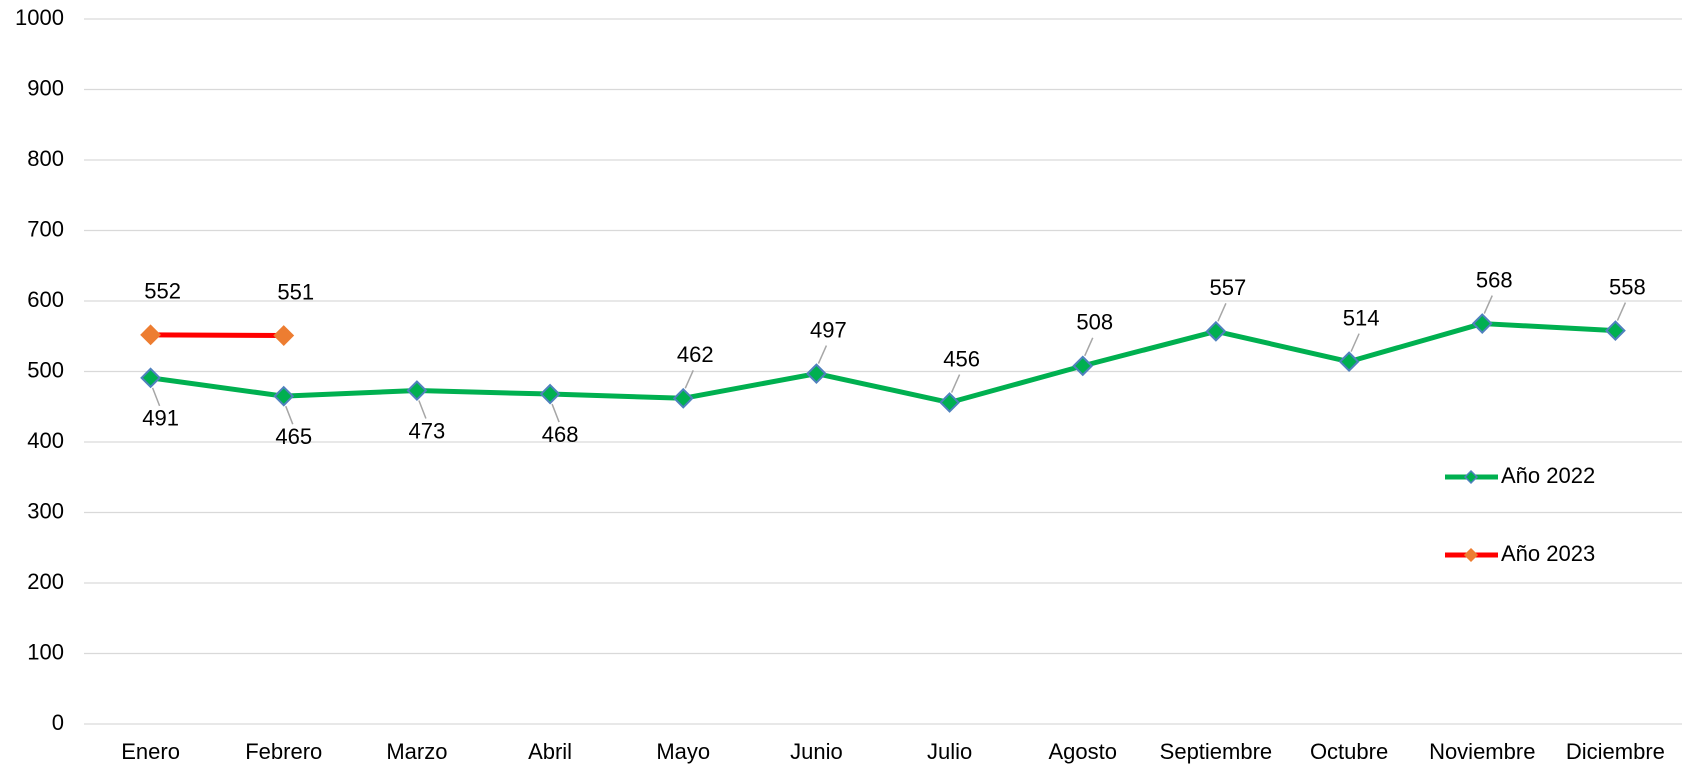 The height and width of the screenshot is (766, 1690). I want to click on y-tick-label: 800, so click(45, 158).